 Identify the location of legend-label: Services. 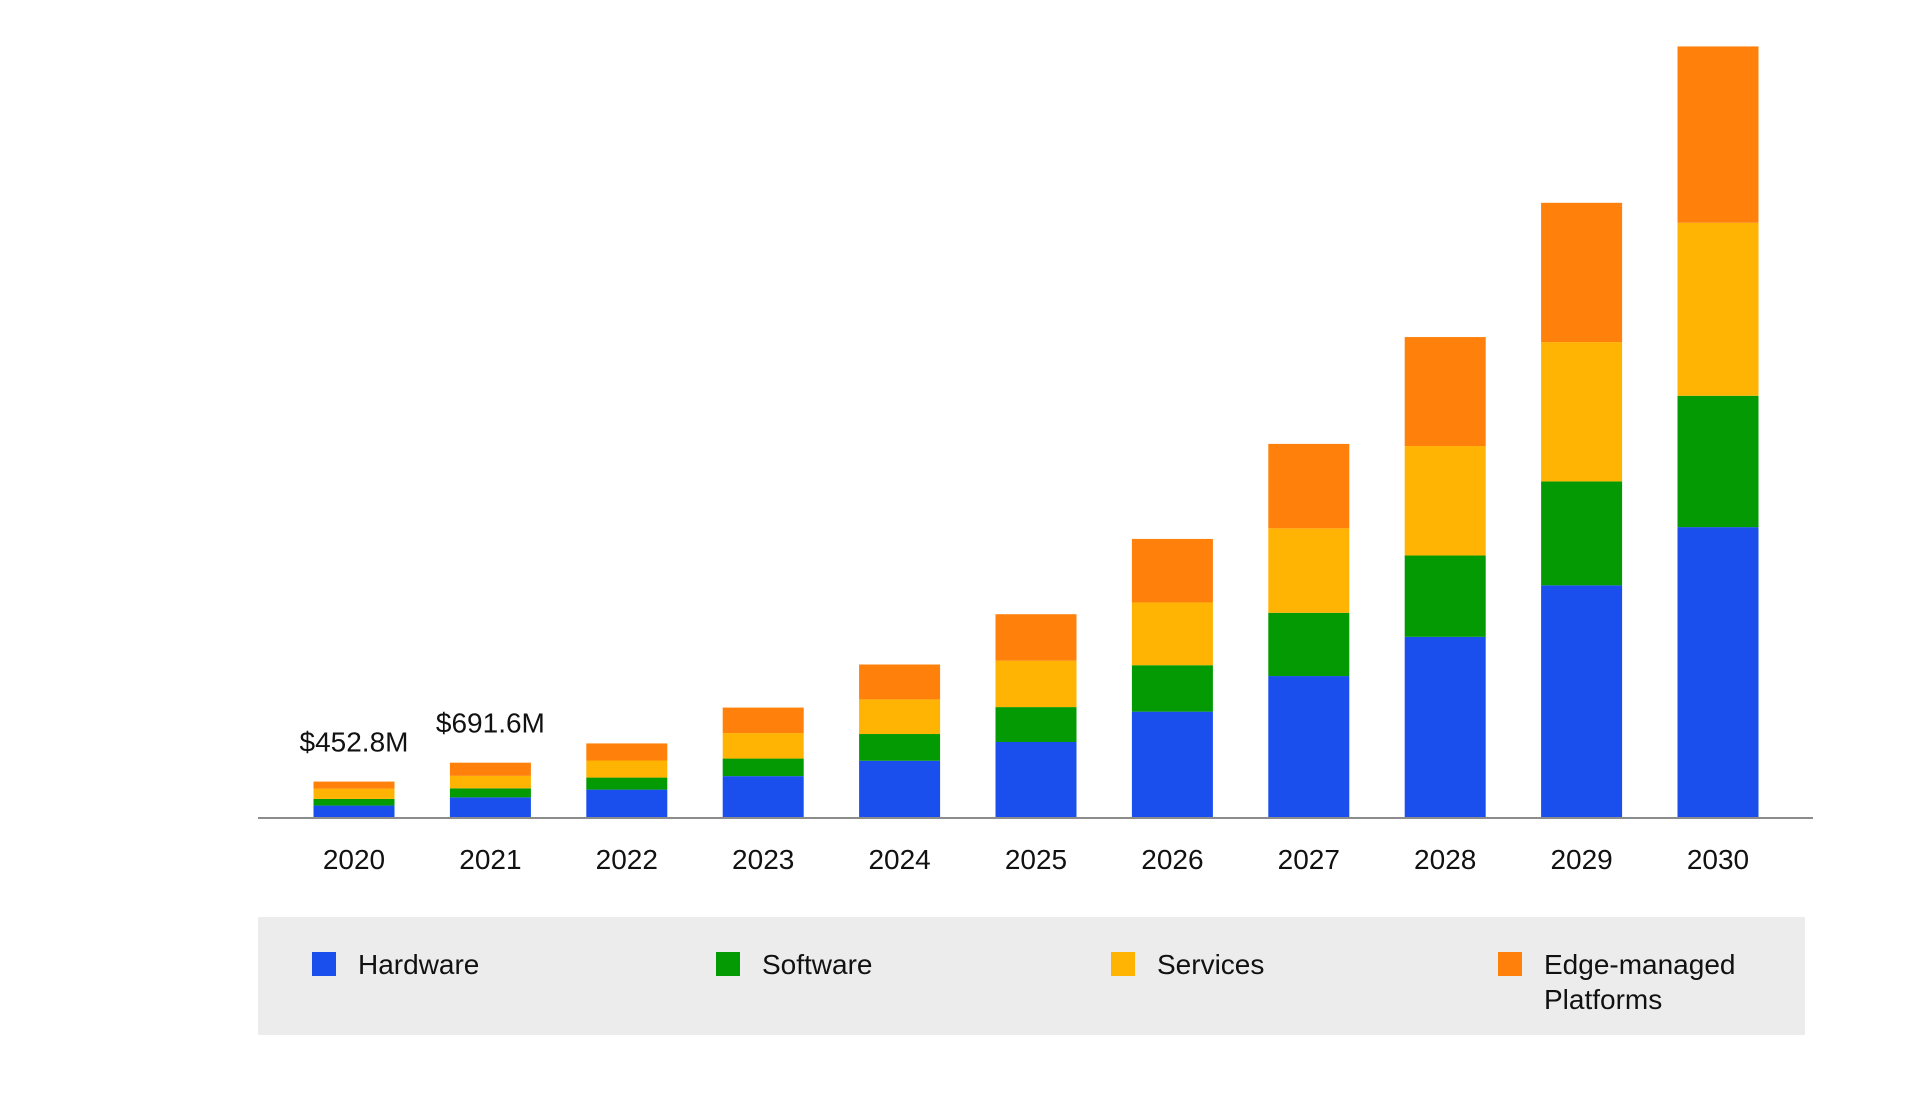
(1211, 964).